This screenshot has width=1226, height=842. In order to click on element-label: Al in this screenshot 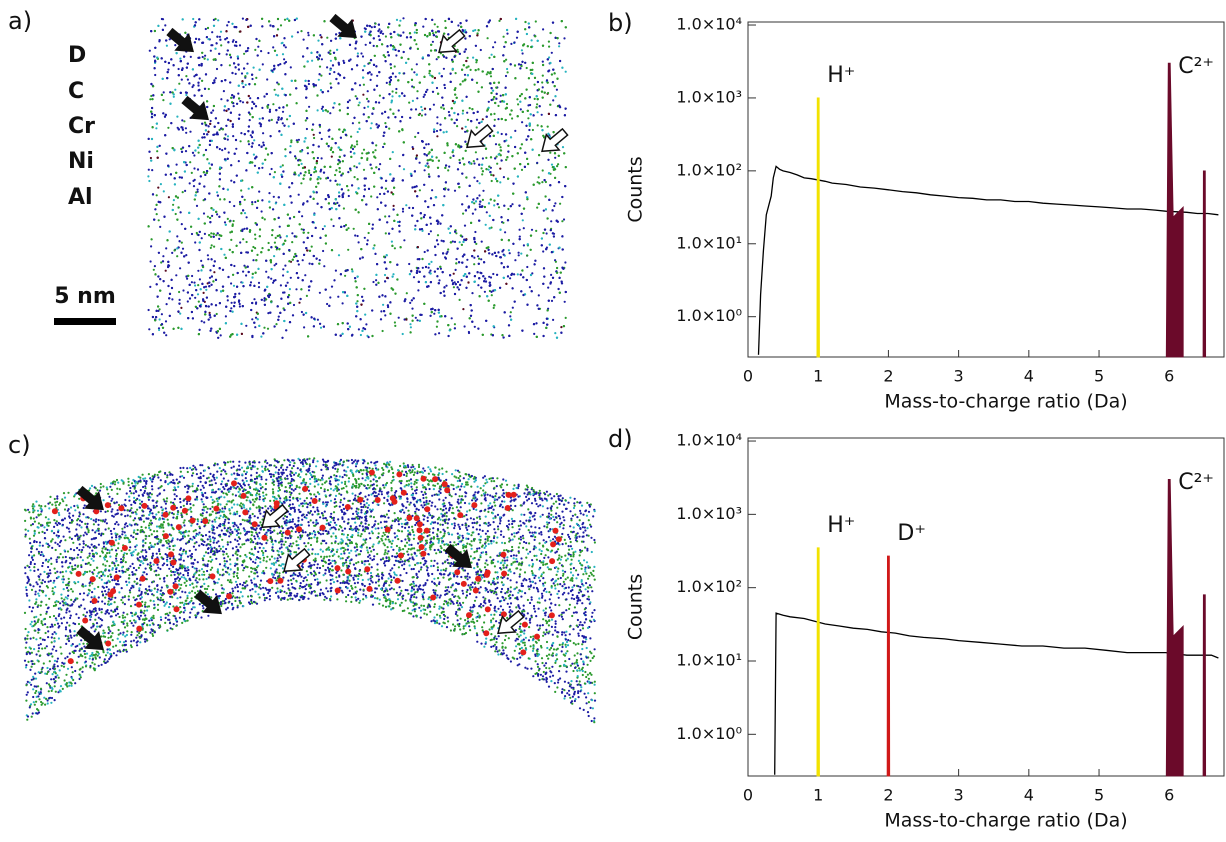, I will do `click(80, 197)`.